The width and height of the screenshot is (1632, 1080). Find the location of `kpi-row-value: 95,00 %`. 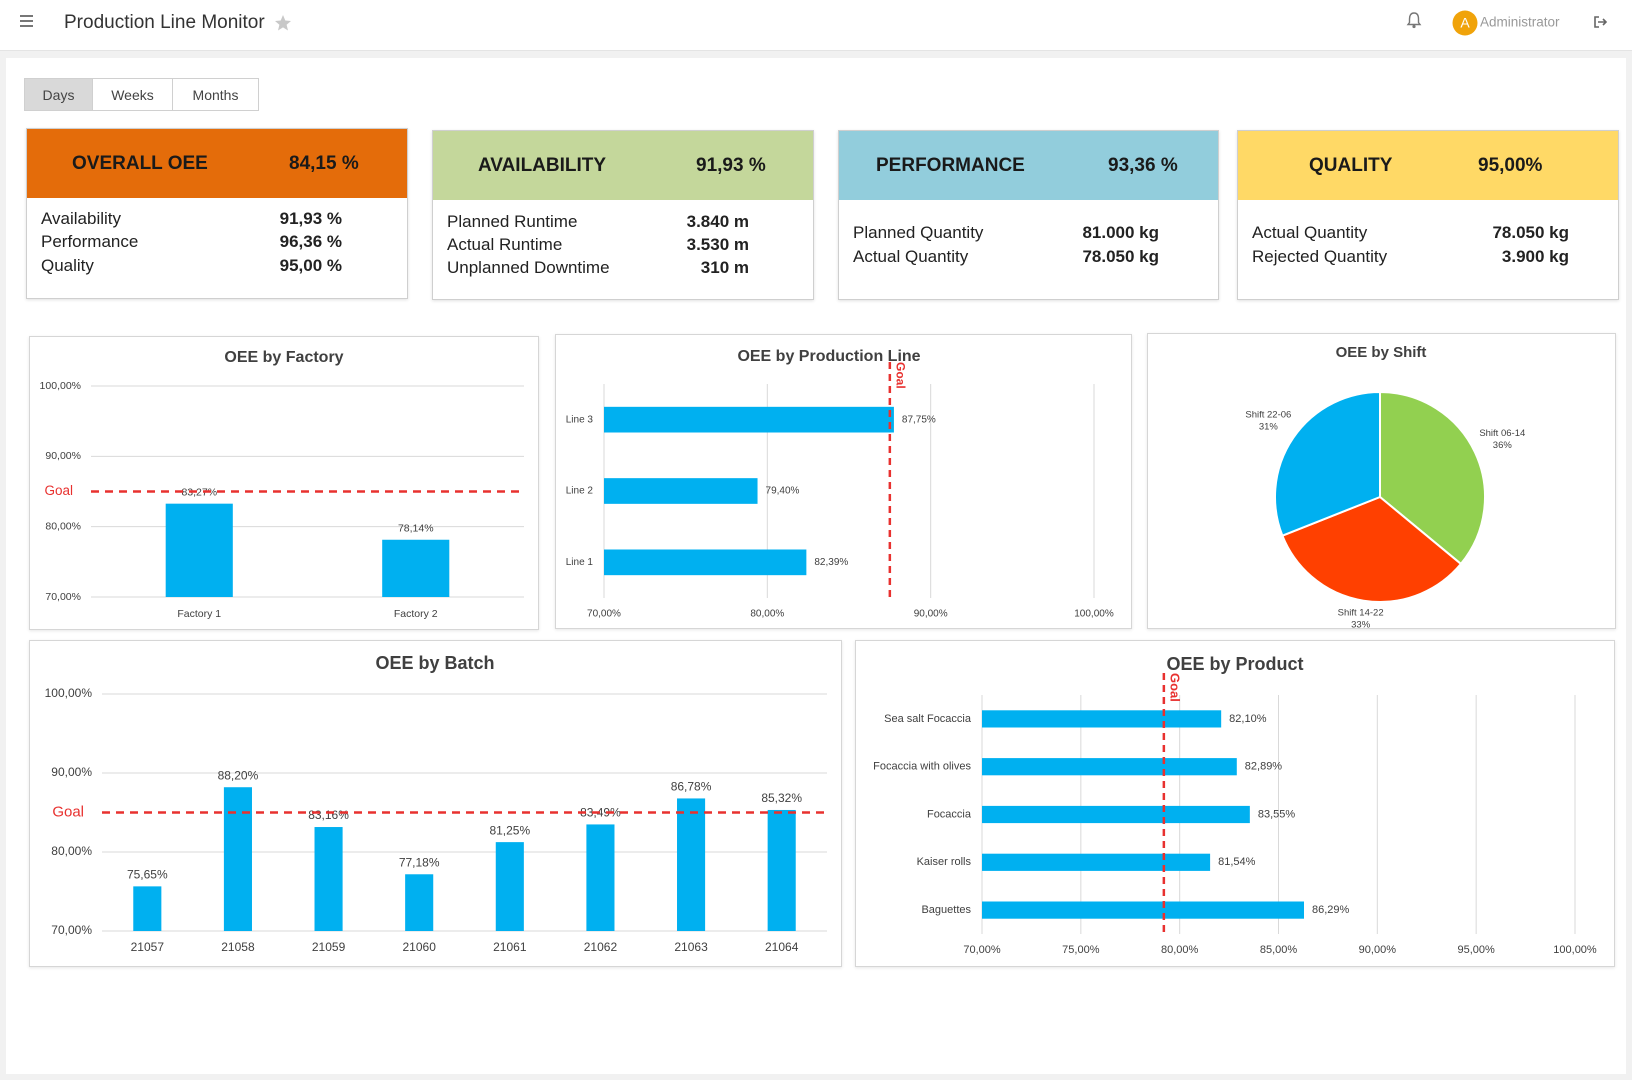

kpi-row-value: 95,00 % is located at coordinates (310, 265).